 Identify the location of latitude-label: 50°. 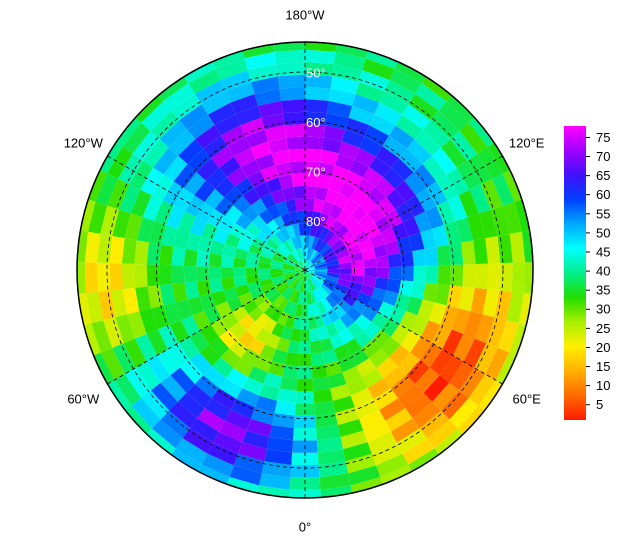
(316, 72).